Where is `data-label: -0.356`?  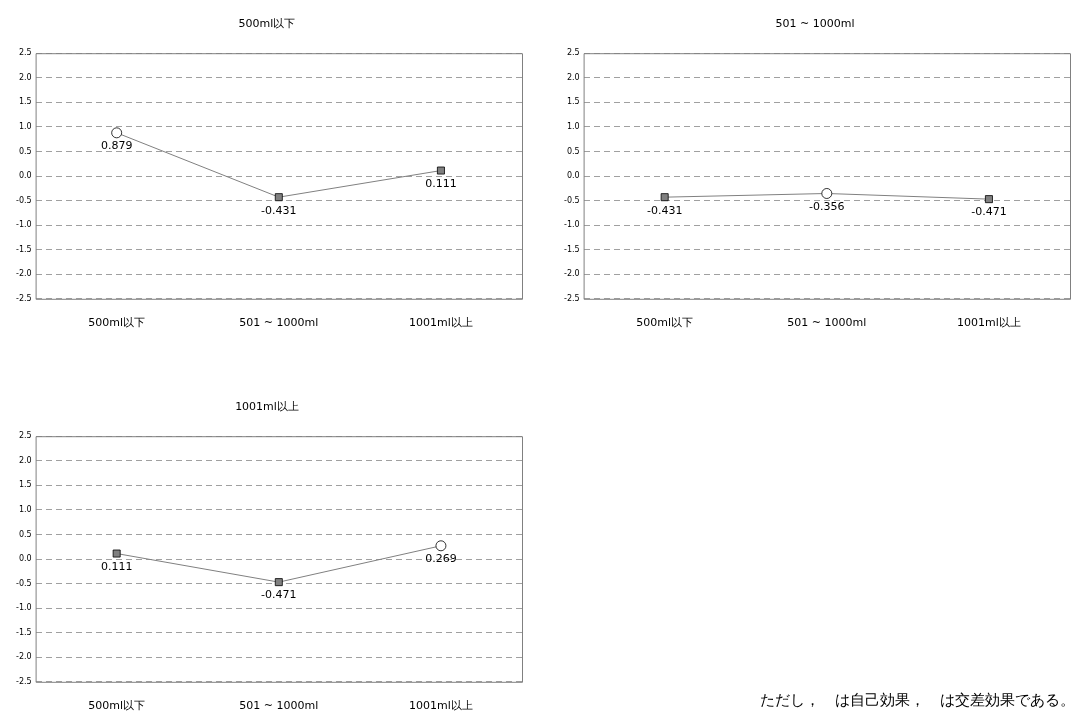
data-label: -0.356 is located at coordinates (827, 206).